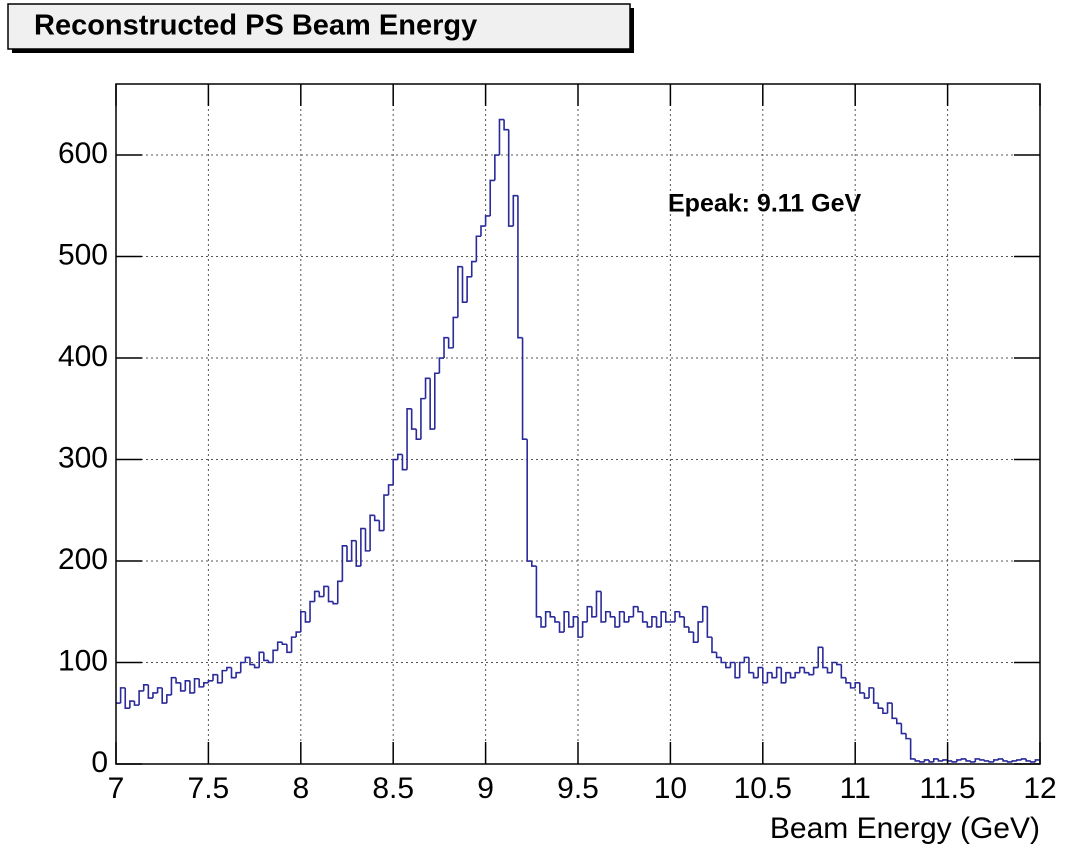 This screenshot has height=855, width=1068. What do you see at coordinates (578, 788) in the screenshot?
I see `x-tick-label: 9.5` at bounding box center [578, 788].